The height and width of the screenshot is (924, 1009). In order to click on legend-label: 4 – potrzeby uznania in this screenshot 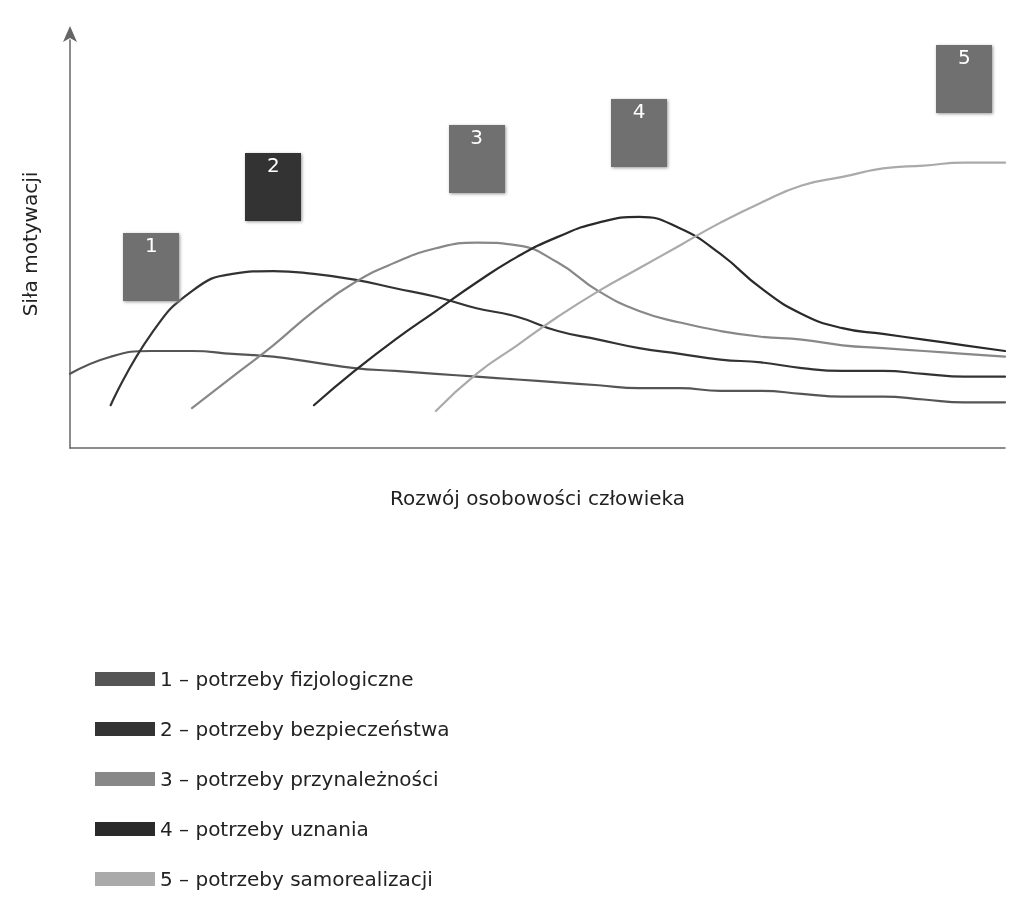, I will do `click(264, 829)`.